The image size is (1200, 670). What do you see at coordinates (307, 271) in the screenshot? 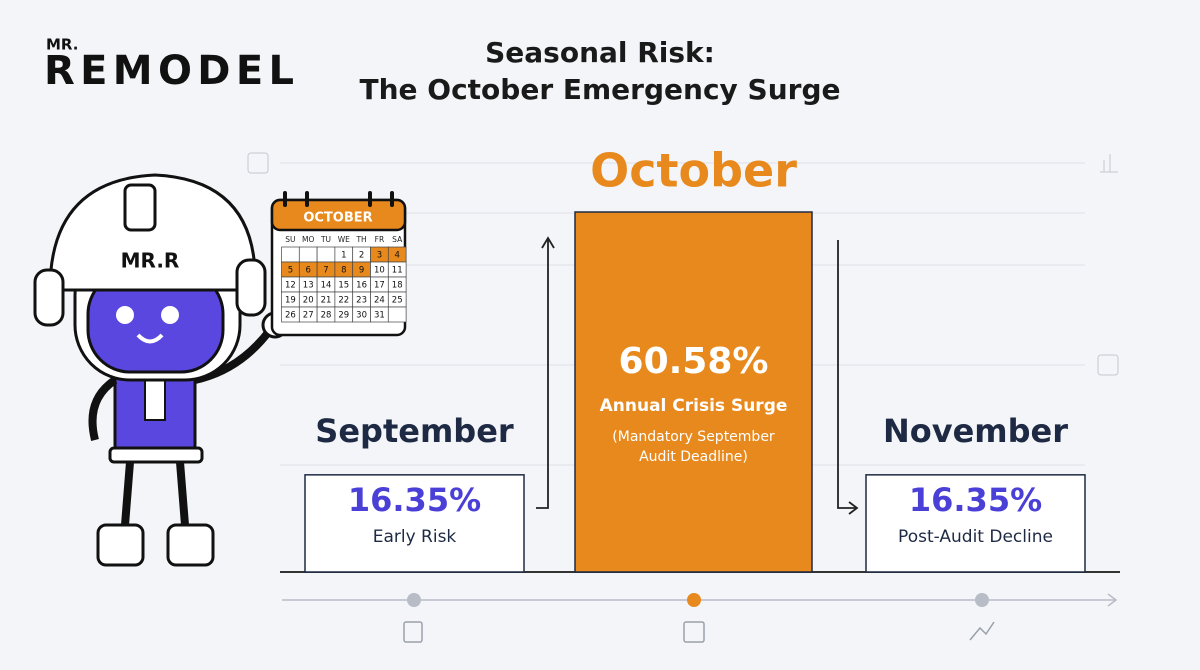
I see `calendar-day: 6` at bounding box center [307, 271].